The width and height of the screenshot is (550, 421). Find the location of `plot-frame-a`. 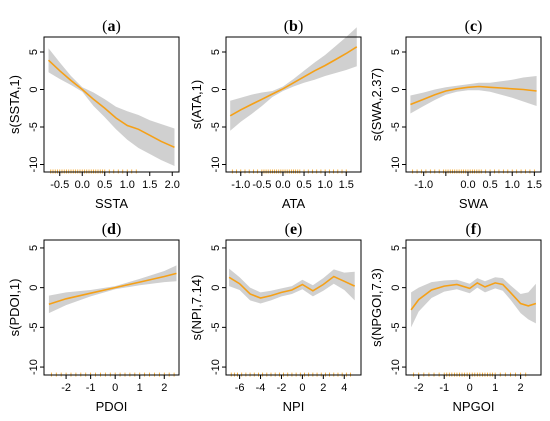

plot-frame-a is located at coordinates (111, 104).